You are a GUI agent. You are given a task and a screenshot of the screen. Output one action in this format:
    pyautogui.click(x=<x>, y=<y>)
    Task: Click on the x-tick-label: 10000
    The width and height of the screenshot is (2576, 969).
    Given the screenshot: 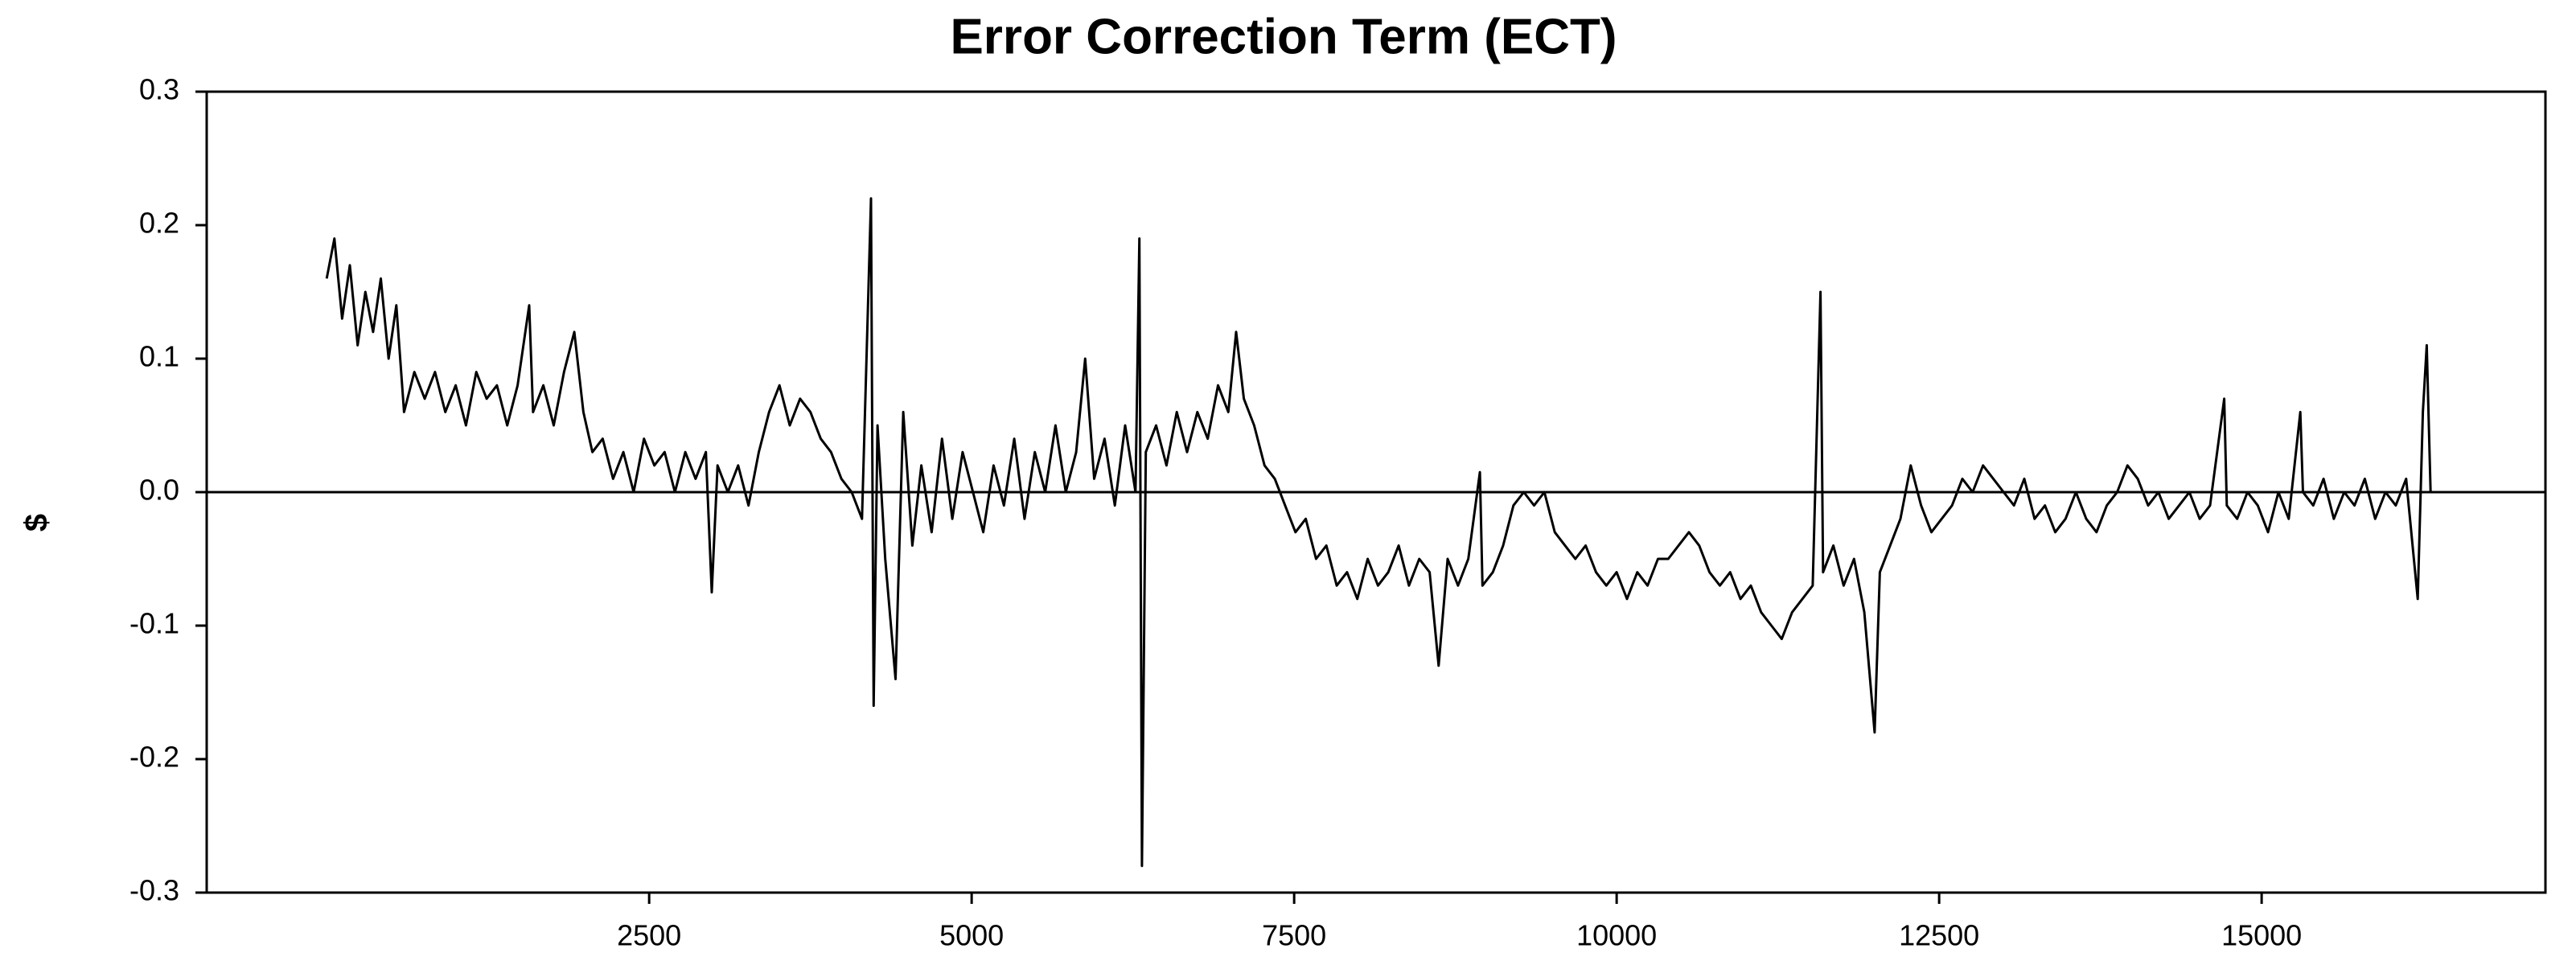 What is the action you would take?
    pyautogui.click(x=1616, y=935)
    